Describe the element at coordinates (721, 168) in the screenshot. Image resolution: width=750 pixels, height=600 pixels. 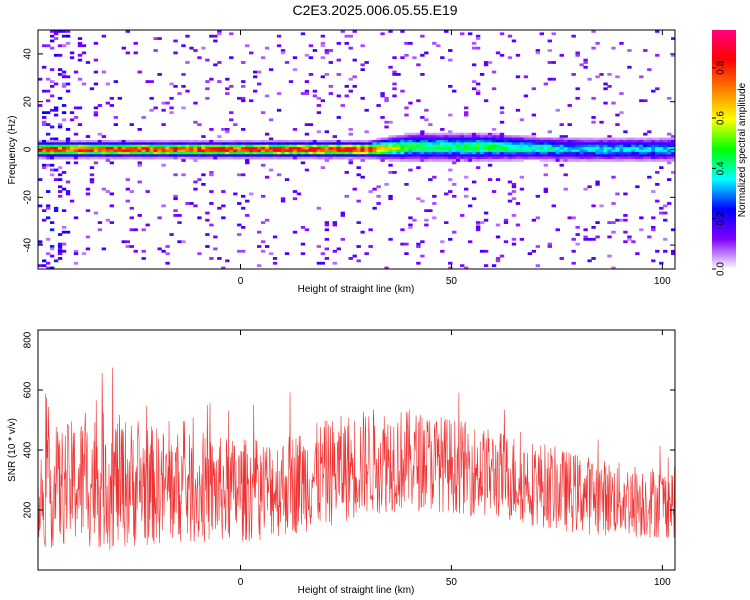
I see `colorbar-tick-label: 0.4` at that location.